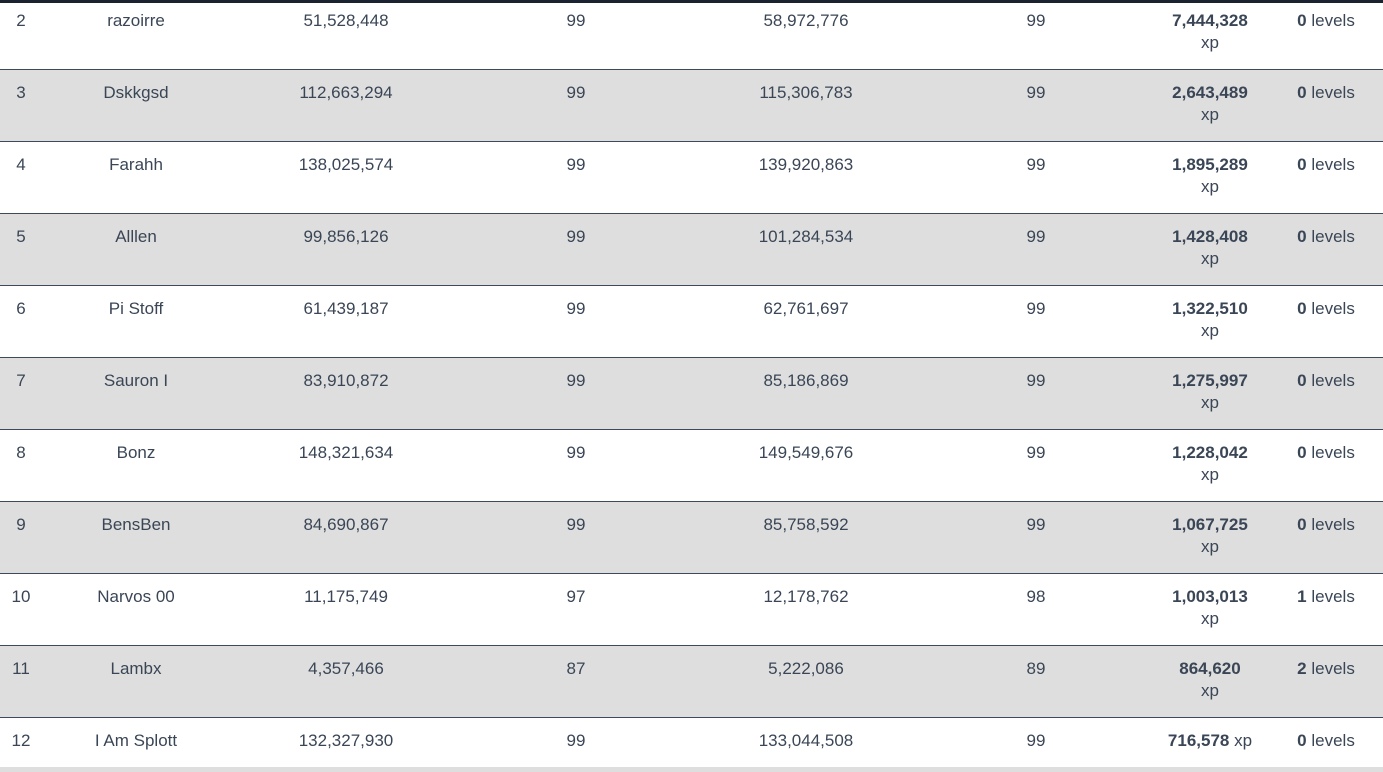 This screenshot has height=772, width=1383. What do you see at coordinates (136, 236) in the screenshot?
I see `player-name-link: Alllen` at bounding box center [136, 236].